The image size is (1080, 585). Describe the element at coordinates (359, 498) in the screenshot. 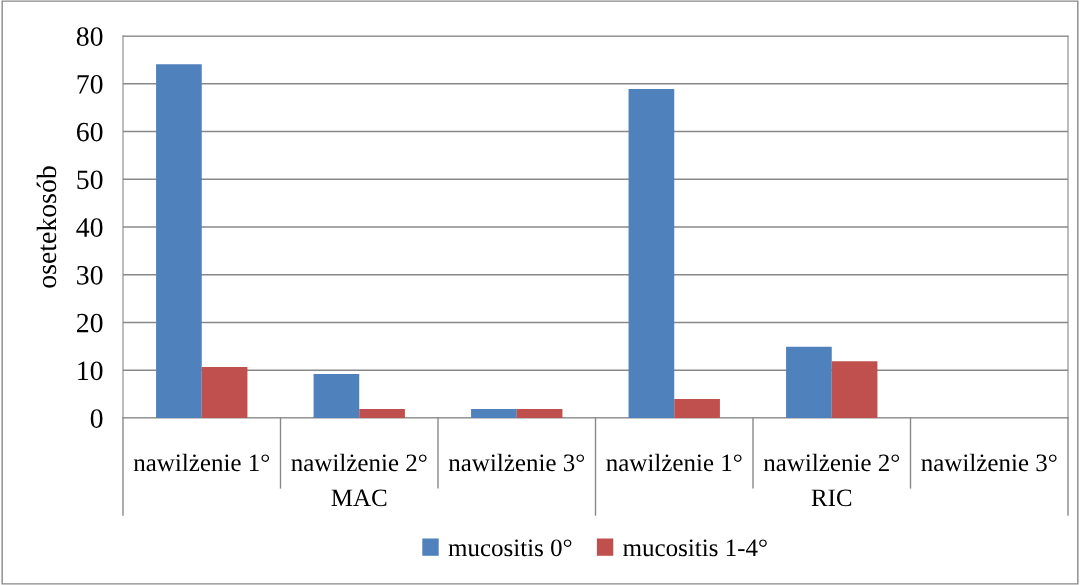

I see `text: MAC` at that location.